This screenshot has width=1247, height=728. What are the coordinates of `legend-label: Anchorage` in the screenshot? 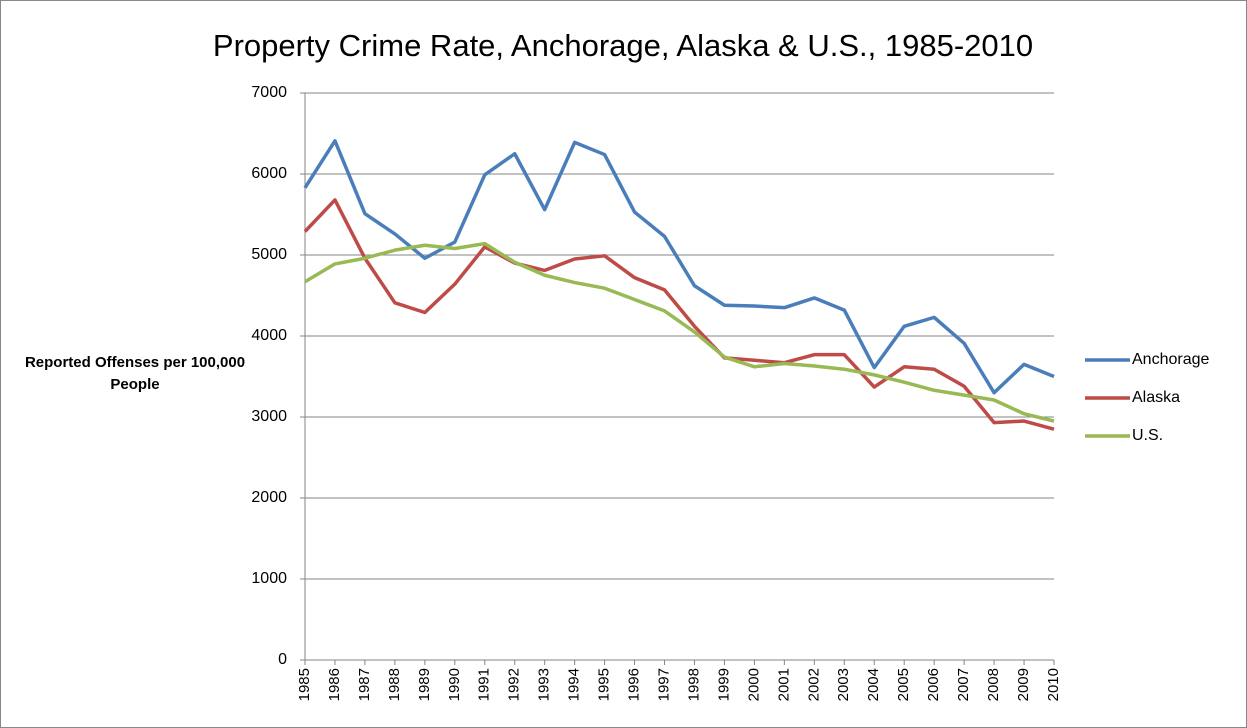 It's located at (1170, 359).